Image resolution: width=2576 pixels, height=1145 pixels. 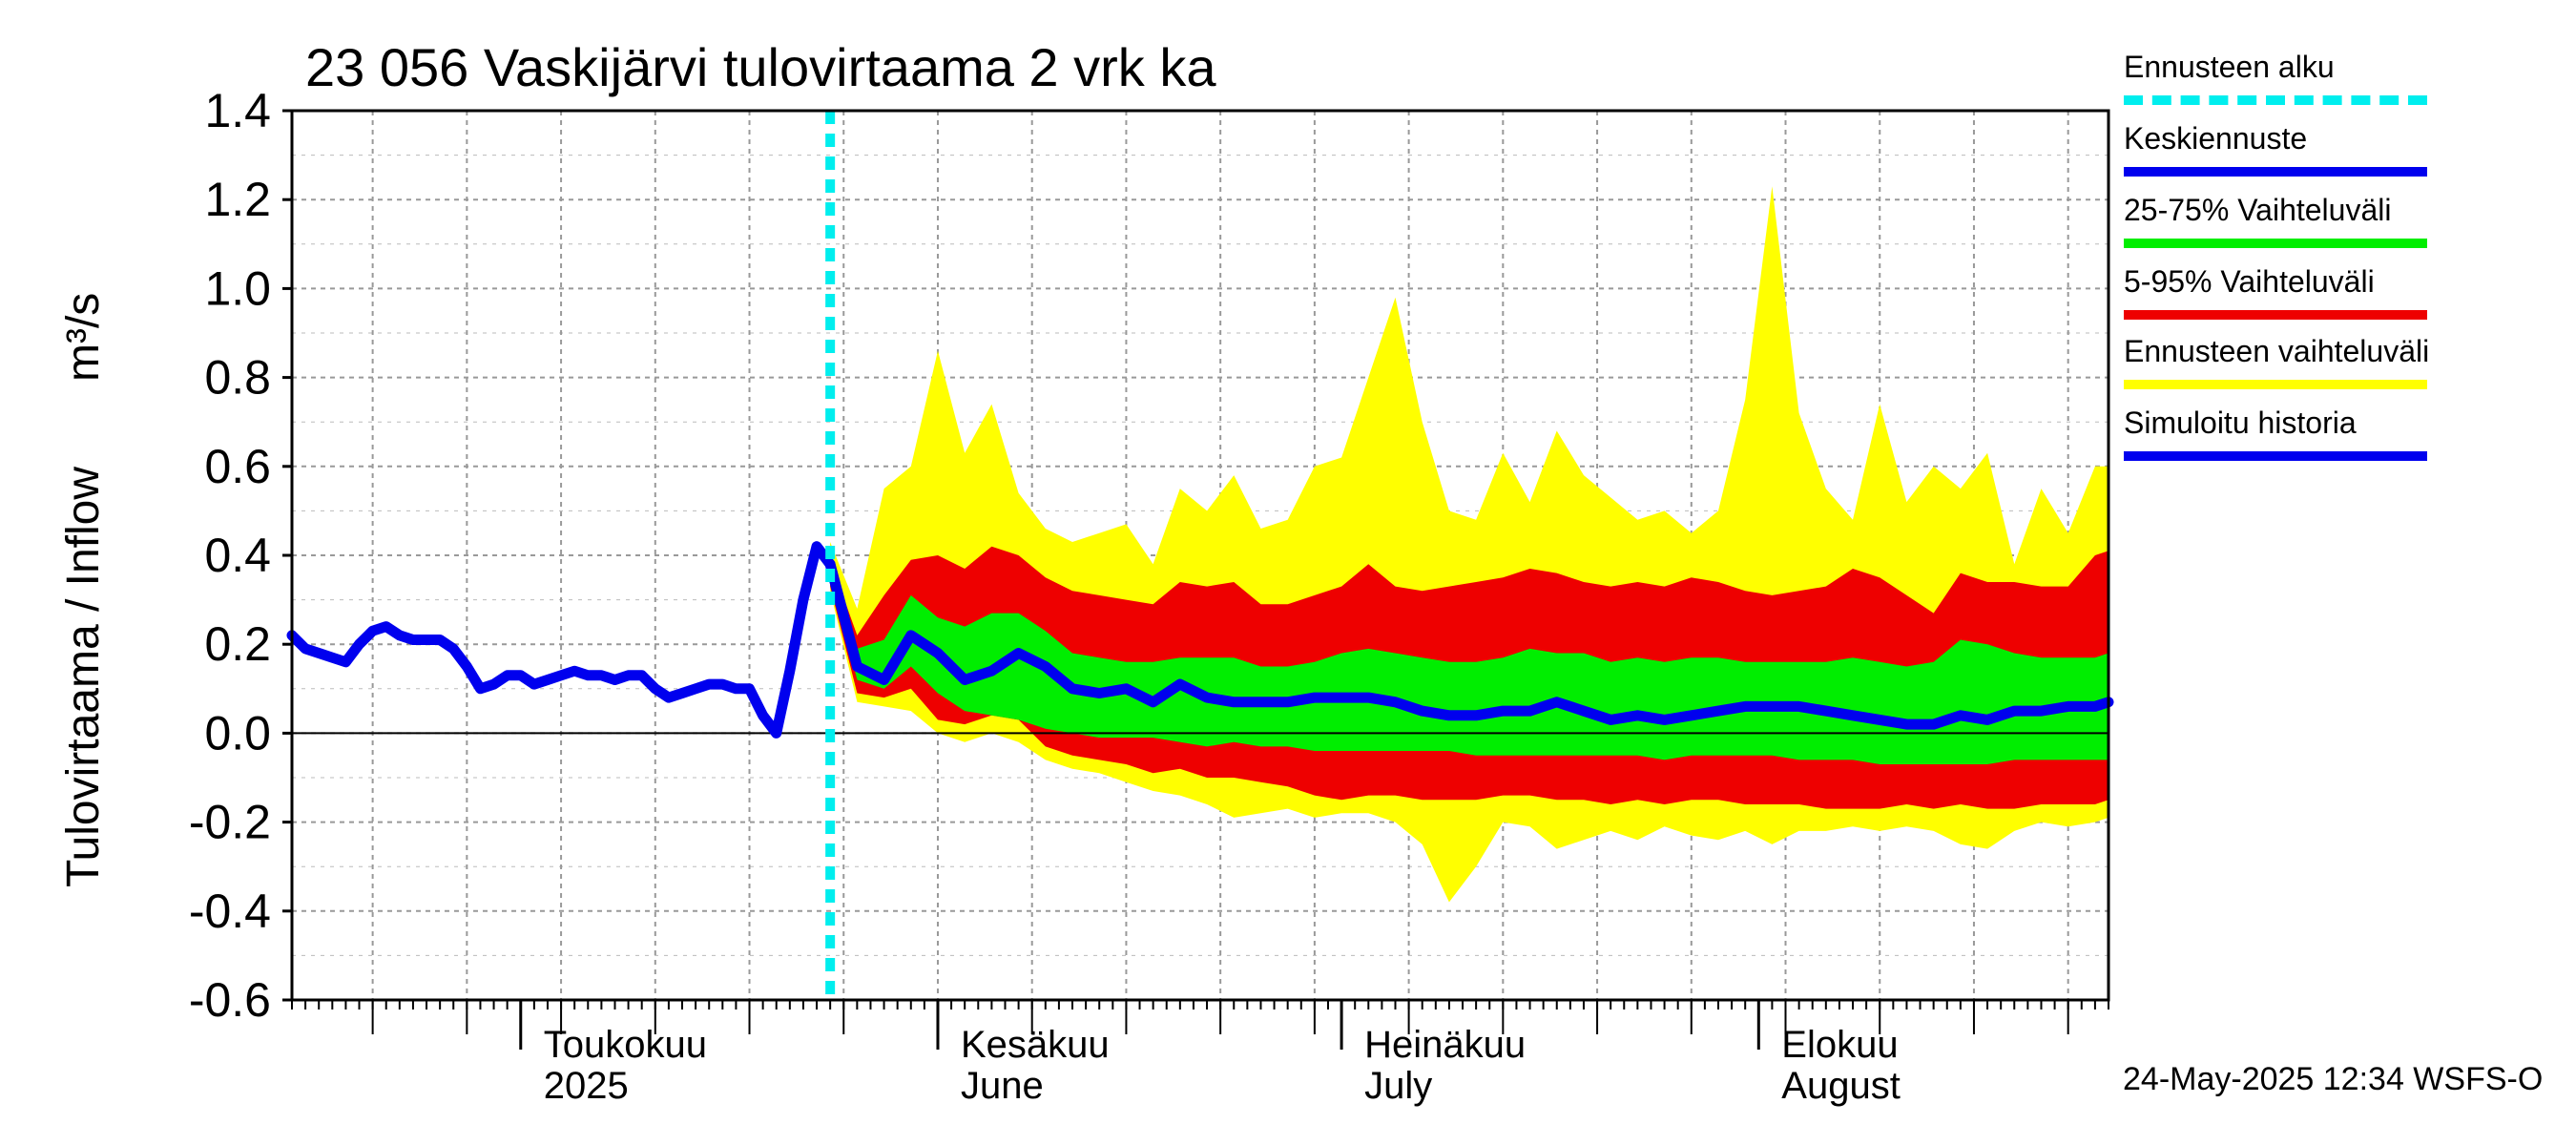 I want to click on timestamp: 24-May-2025 12:34 WSFS-O, so click(x=2333, y=1079).